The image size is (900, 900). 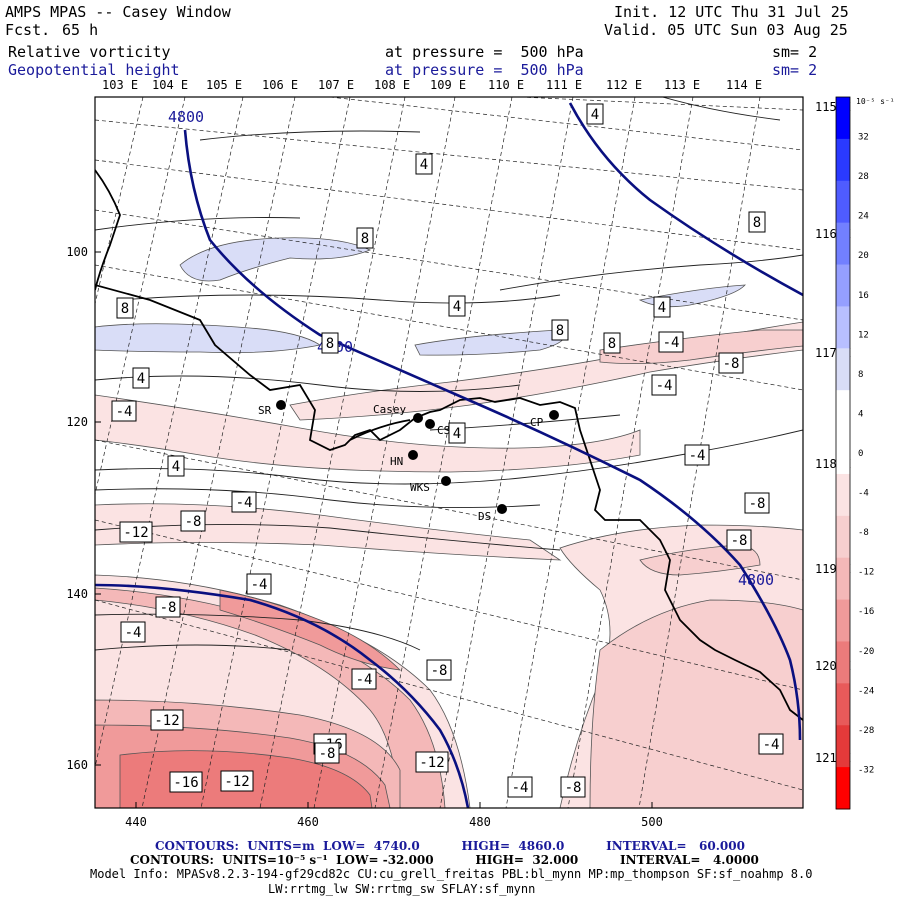 I want to click on colorbar-label: 32, so click(x=863, y=138).